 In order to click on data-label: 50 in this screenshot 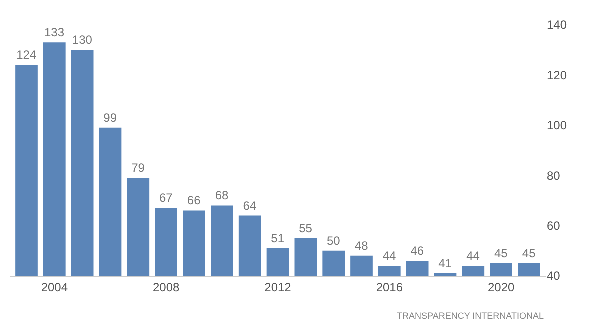, I will do `click(334, 241)`.